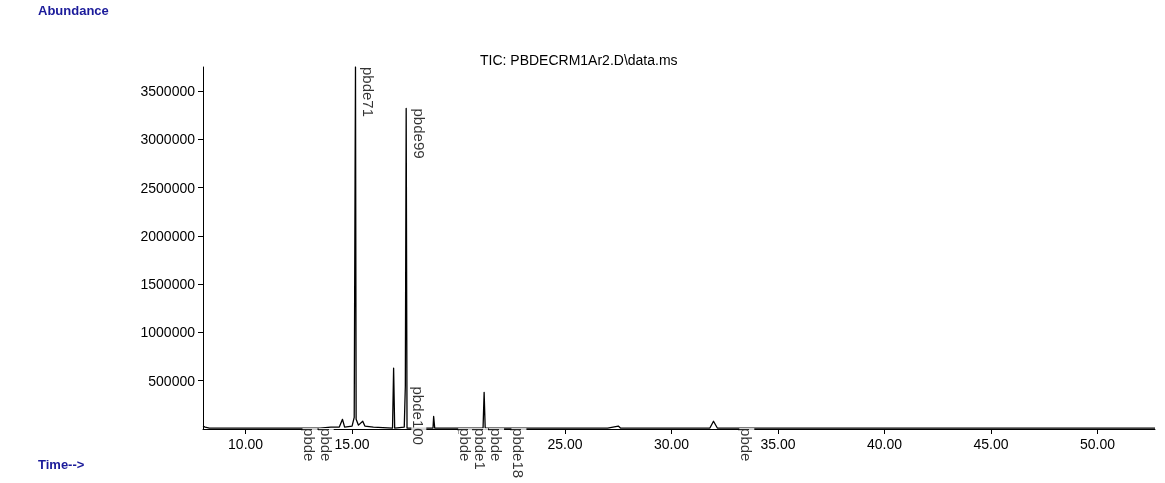  What do you see at coordinates (168, 187) in the screenshot?
I see `y-tick-label: 2500000` at bounding box center [168, 187].